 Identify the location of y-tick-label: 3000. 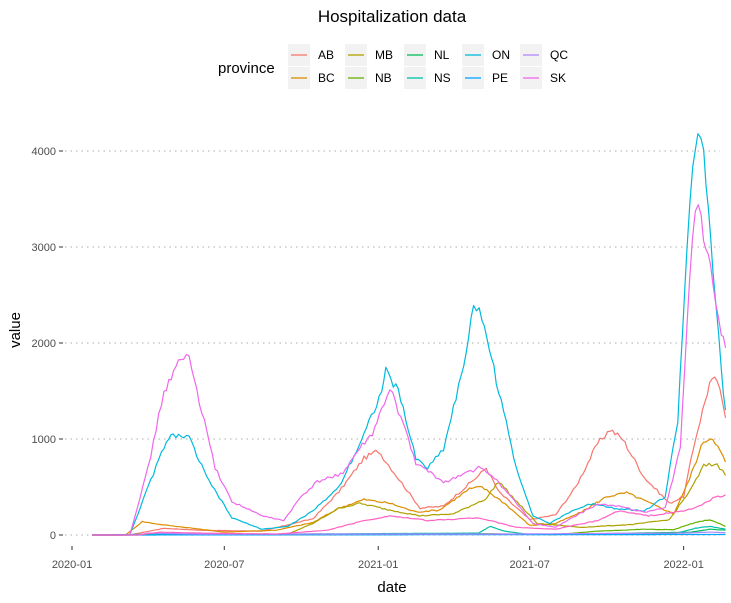
(44, 248).